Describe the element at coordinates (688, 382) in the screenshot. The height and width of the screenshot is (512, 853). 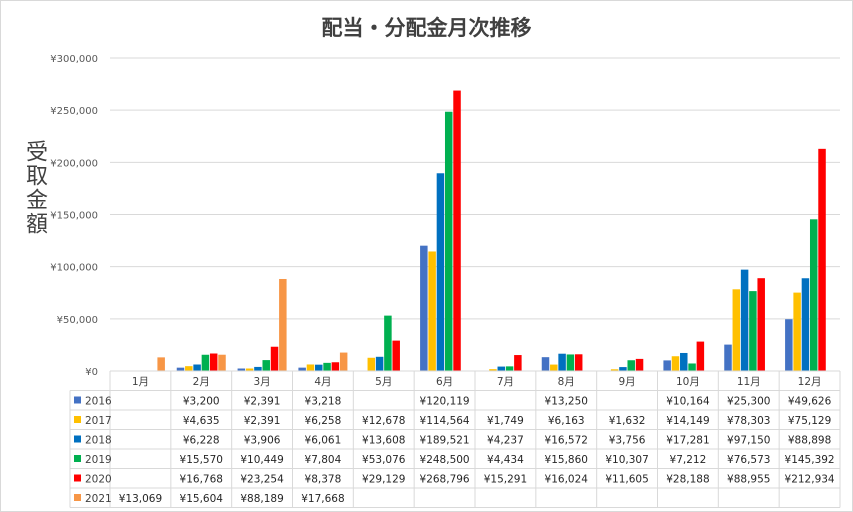
I see `x-tick-label: 10月` at that location.